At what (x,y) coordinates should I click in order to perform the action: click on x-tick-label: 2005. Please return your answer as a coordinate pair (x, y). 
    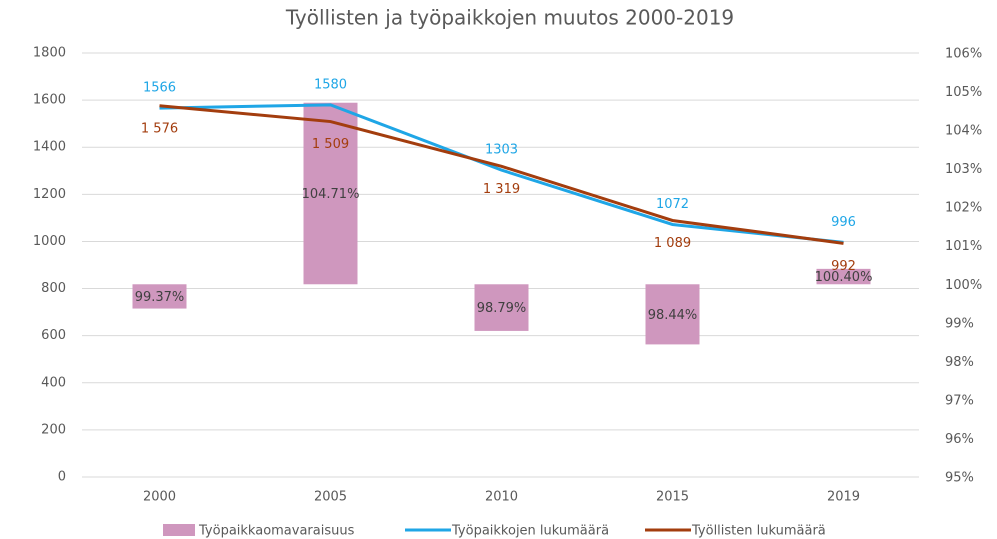
    Looking at the image, I should click on (330, 497).